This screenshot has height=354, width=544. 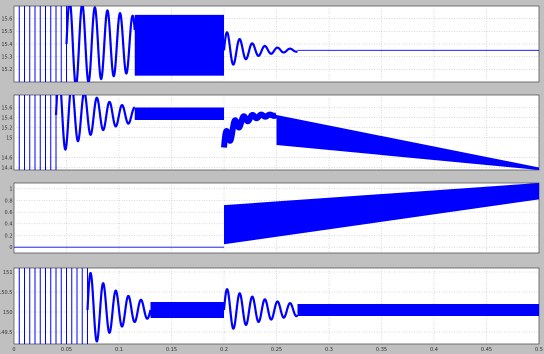 What do you see at coordinates (434, 350) in the screenshot?
I see `x-tick-label: 0.4` at bounding box center [434, 350].